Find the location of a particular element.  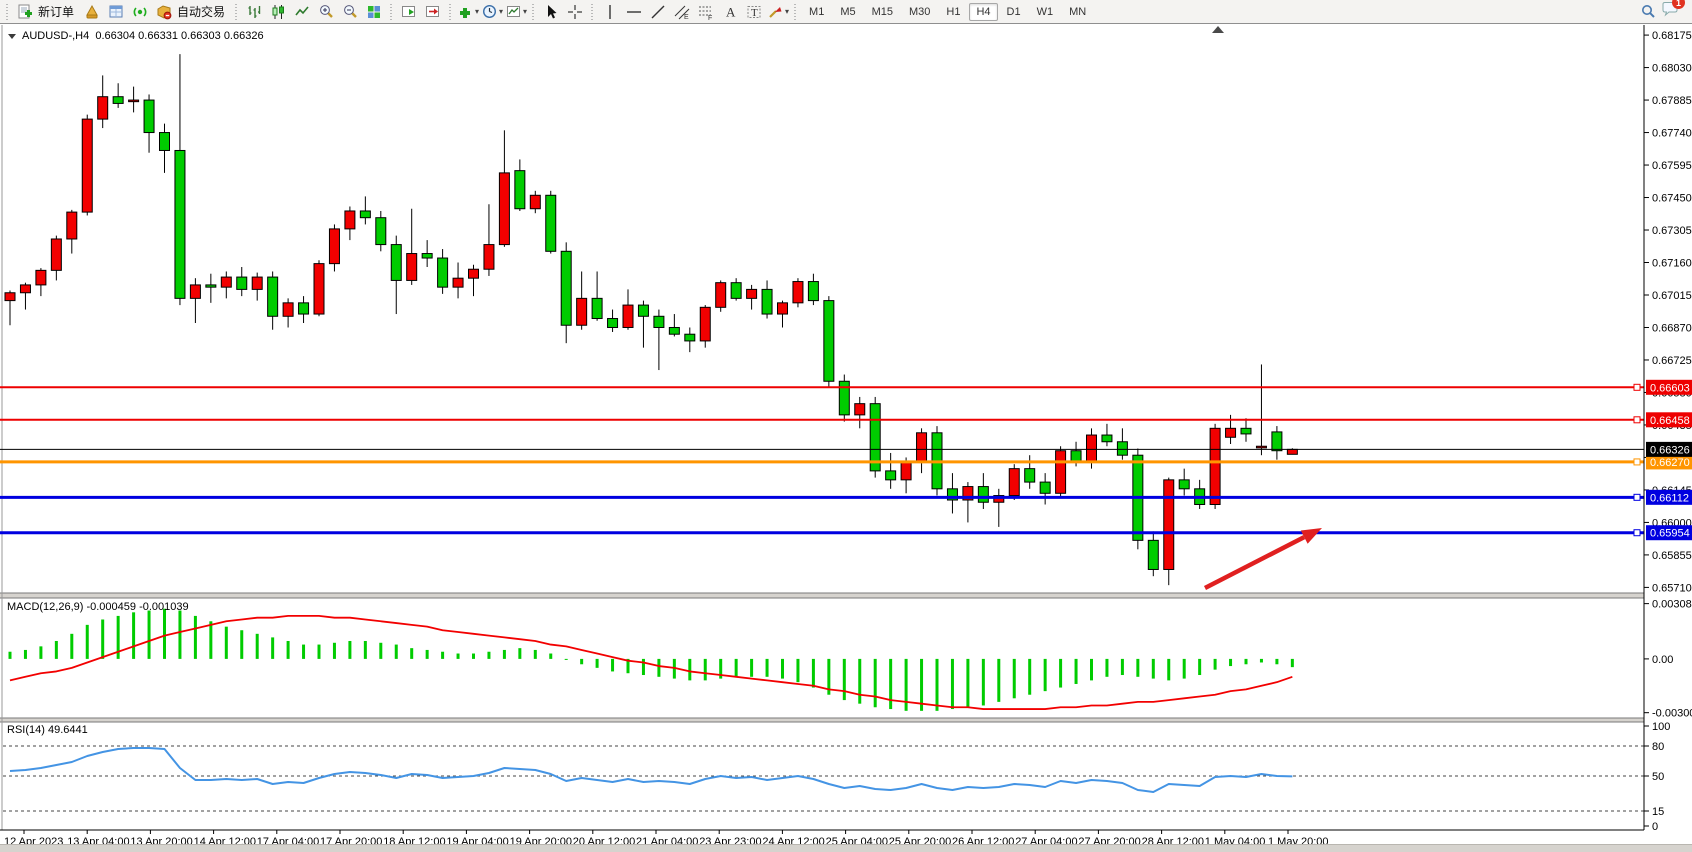

chart-menu-arrow-icon is located at coordinates (12, 36).